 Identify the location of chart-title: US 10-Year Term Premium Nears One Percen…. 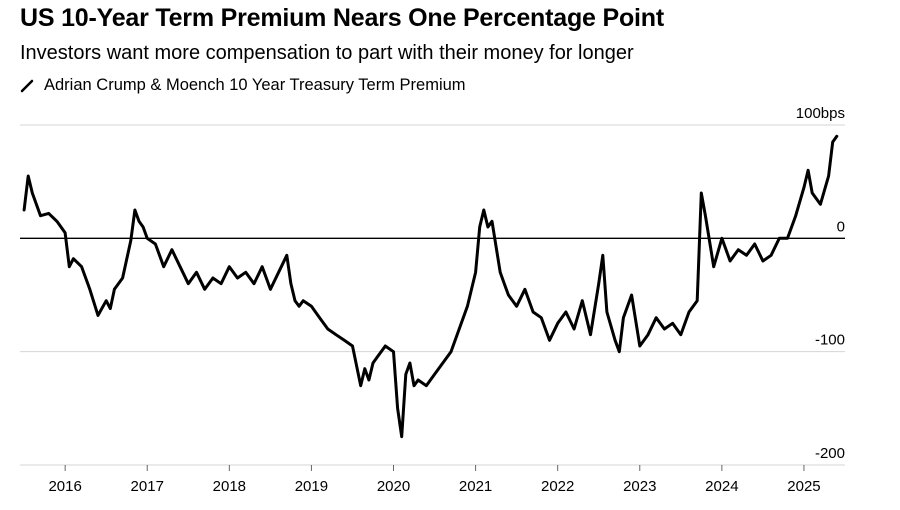
(342, 18).